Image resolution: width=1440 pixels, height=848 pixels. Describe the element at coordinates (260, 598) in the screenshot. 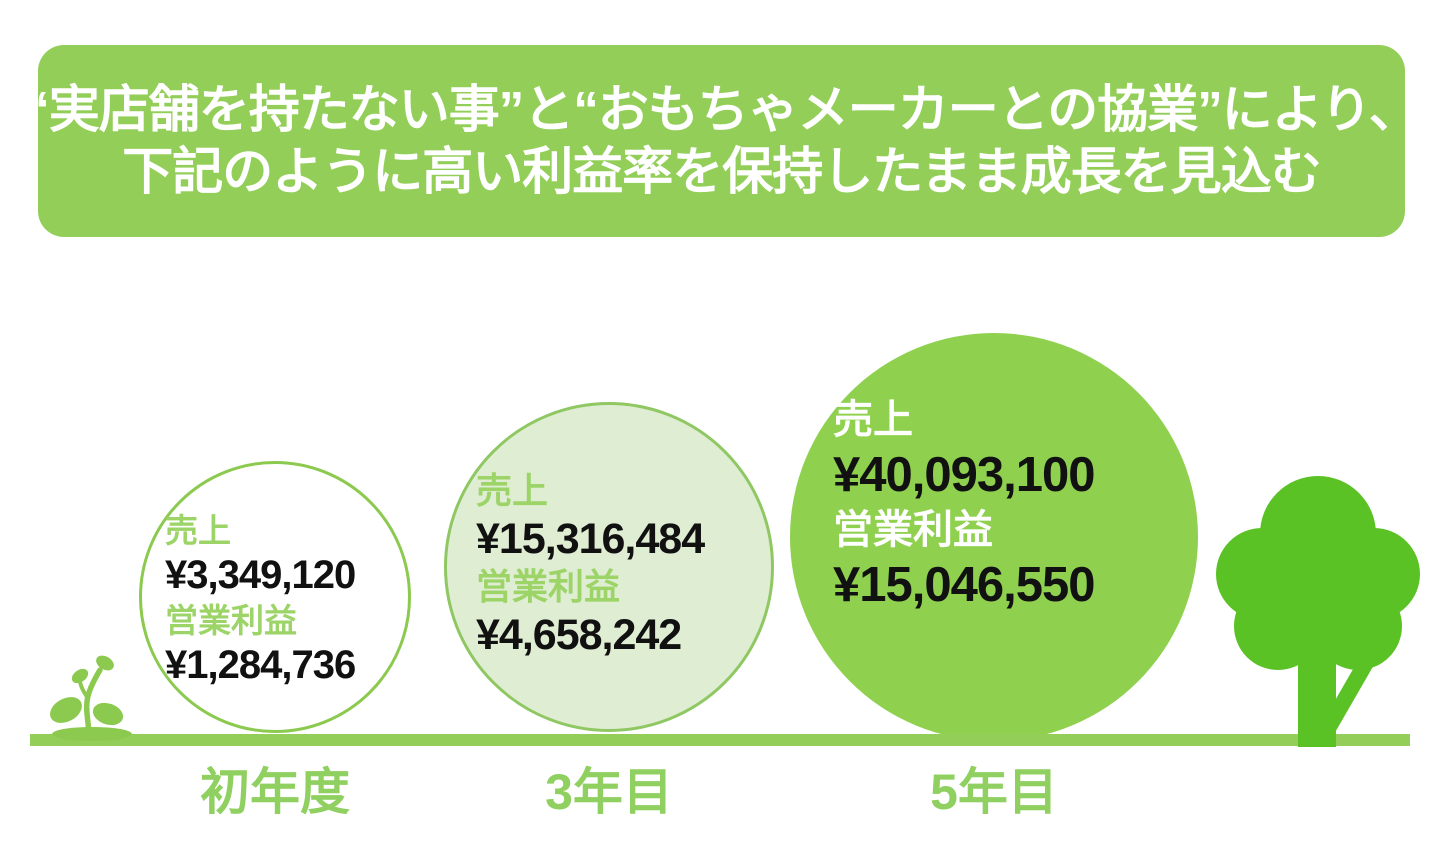

I see `bubble-first-year-text: 売上 ¥3,349,120 営業利益 ¥1,284,736` at that location.